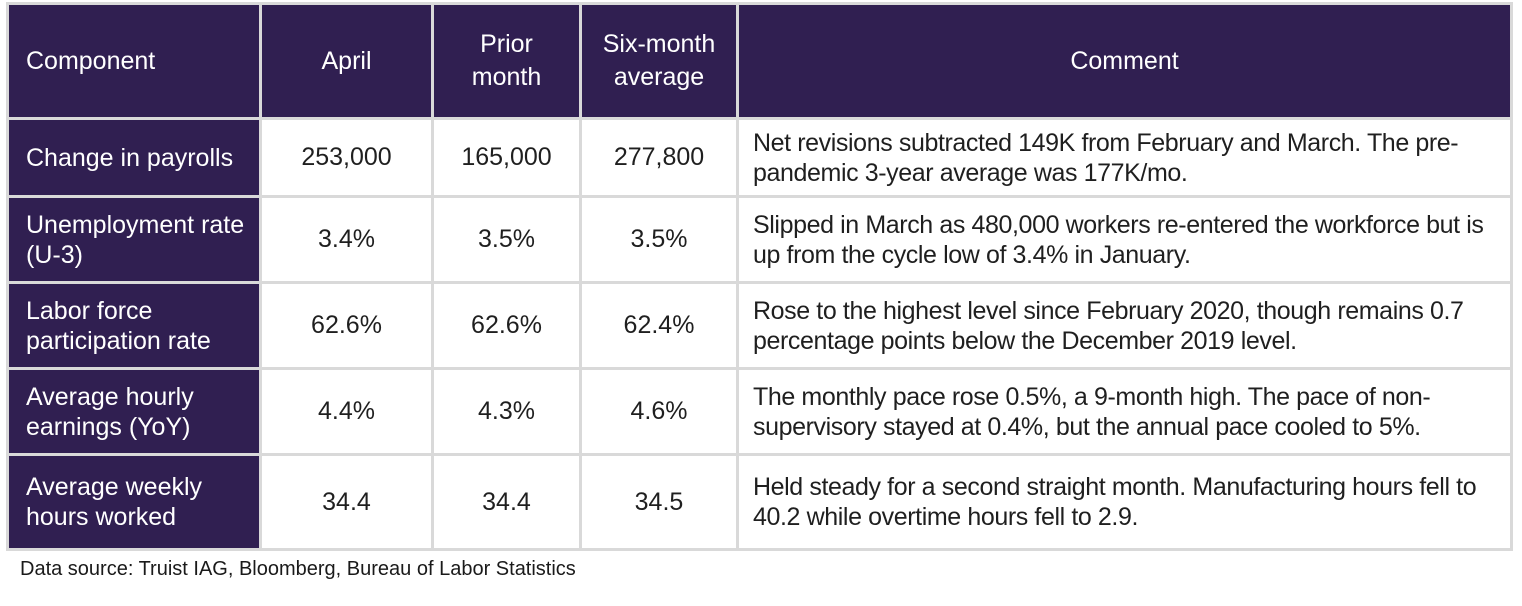  Describe the element at coordinates (134, 61) in the screenshot. I see `header-component: Component` at that location.